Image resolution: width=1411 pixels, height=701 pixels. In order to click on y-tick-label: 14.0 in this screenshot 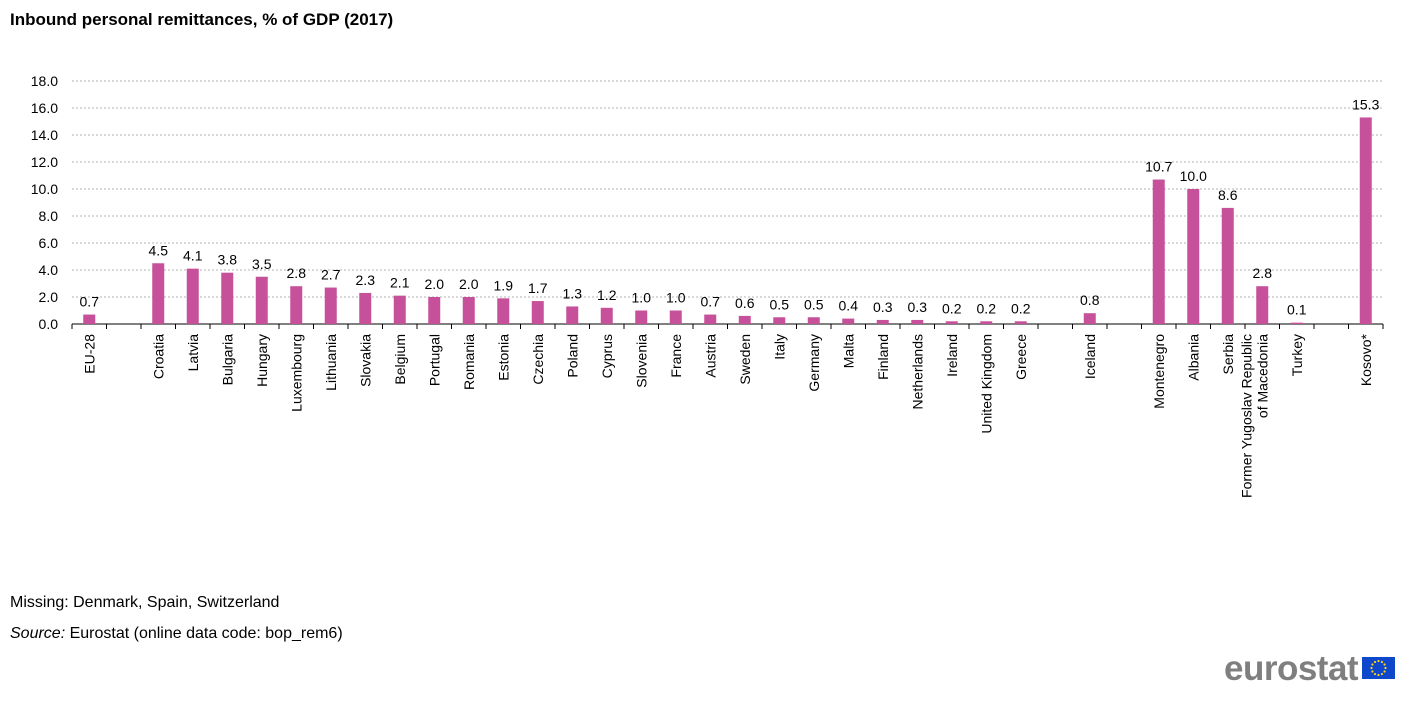, I will do `click(44, 135)`.